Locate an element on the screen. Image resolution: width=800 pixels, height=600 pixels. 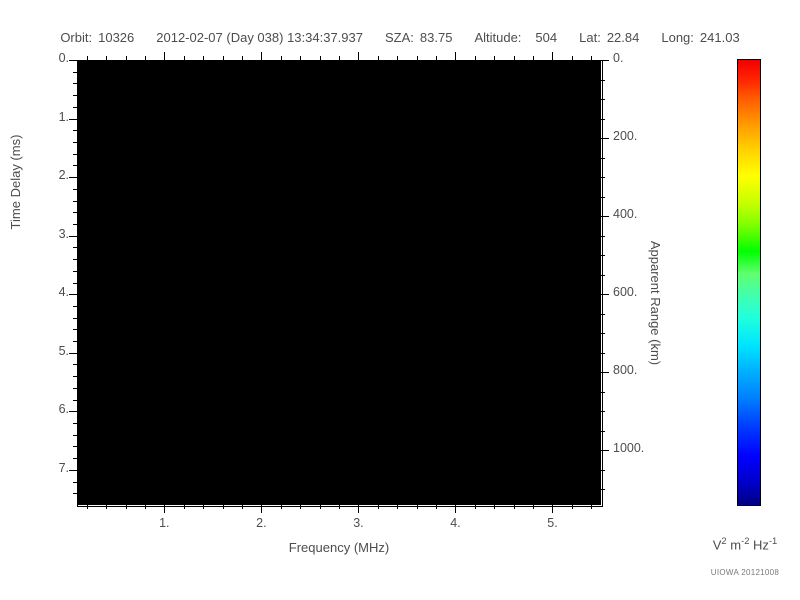
y-tick-label-left: 2. is located at coordinates (63, 175).